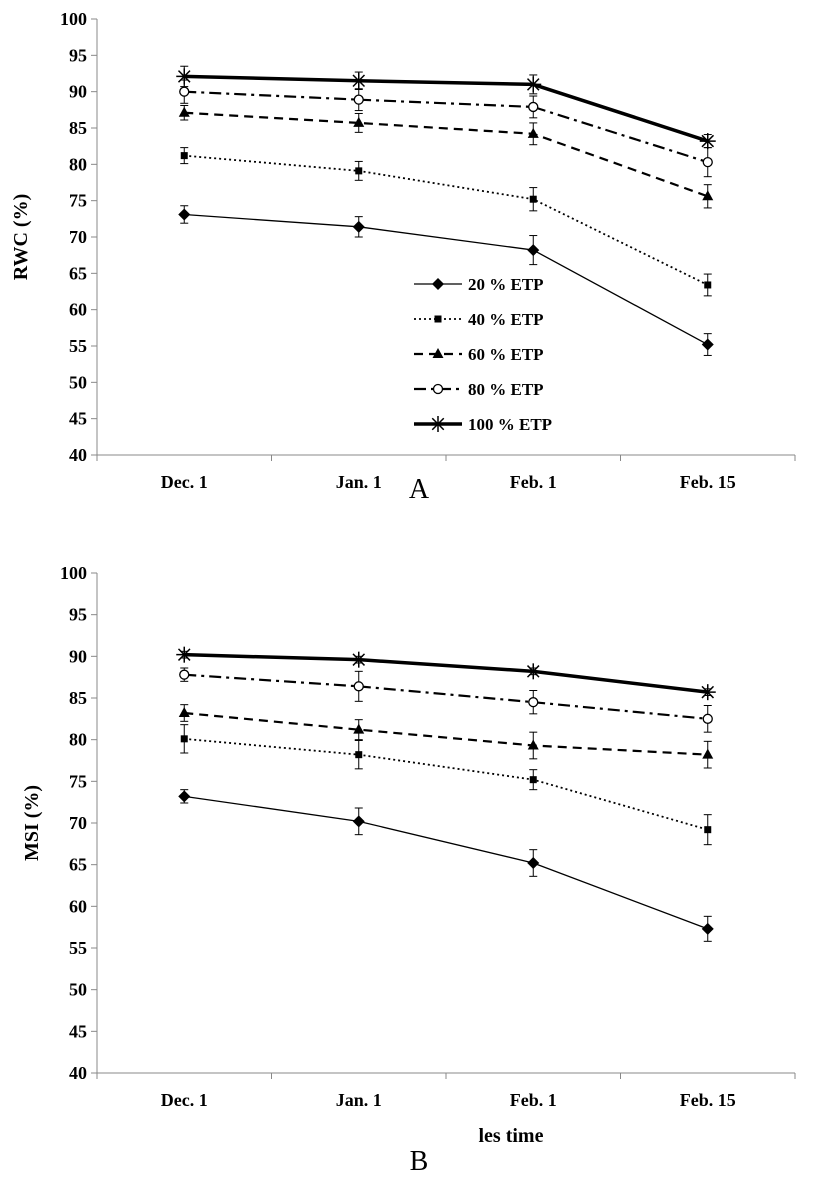 This screenshot has width=839, height=1178. I want to click on y-axis-title: RWC (%), so click(21, 237).